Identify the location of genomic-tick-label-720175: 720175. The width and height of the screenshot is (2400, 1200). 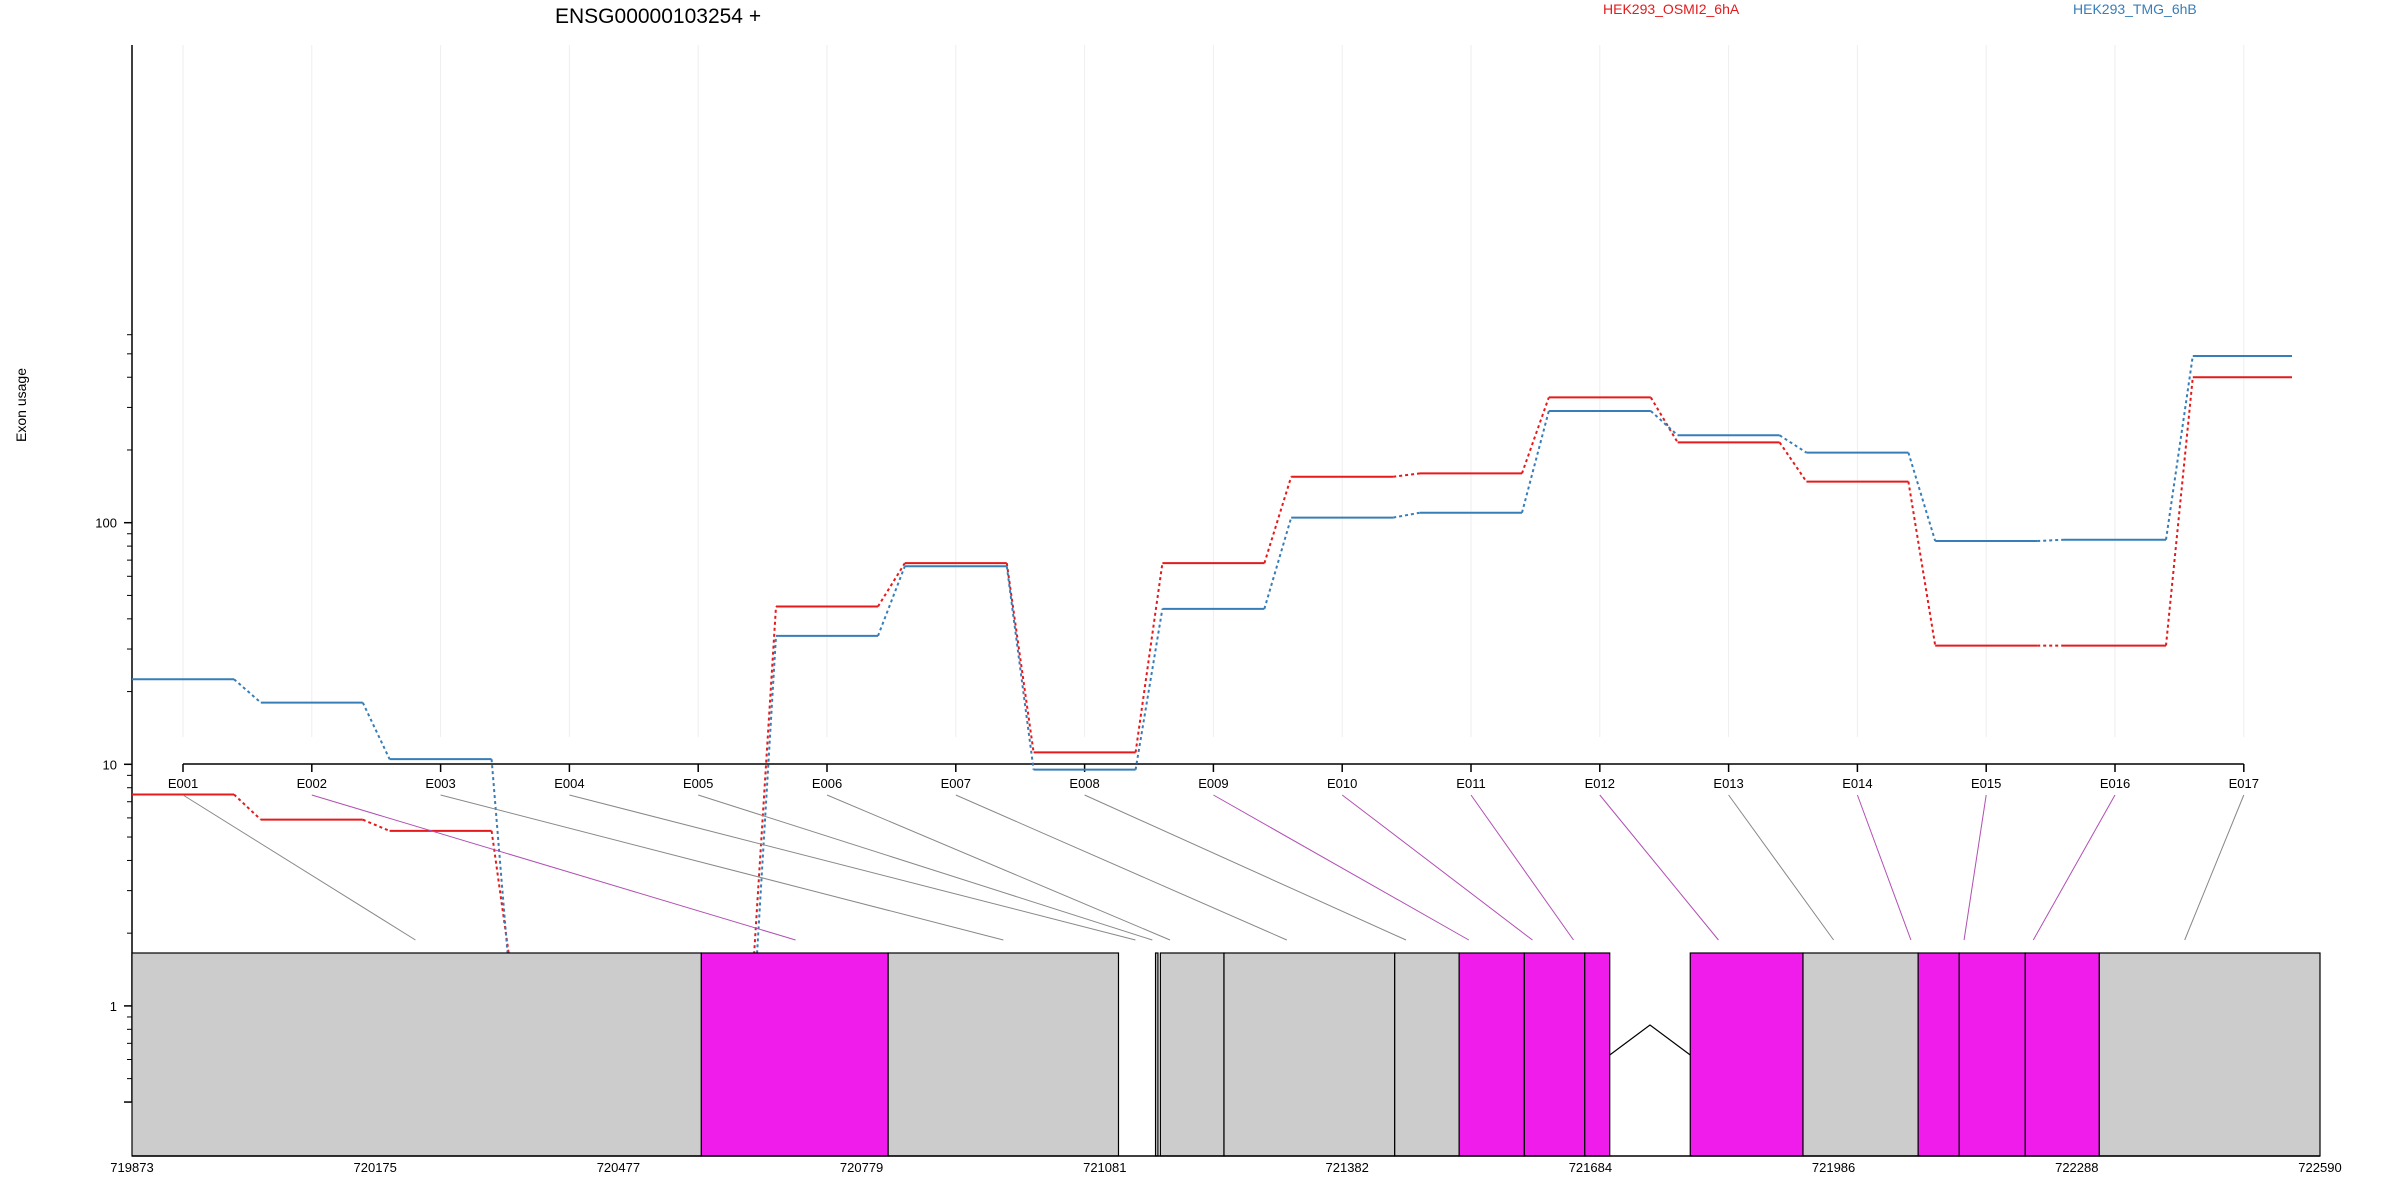
(375, 1167).